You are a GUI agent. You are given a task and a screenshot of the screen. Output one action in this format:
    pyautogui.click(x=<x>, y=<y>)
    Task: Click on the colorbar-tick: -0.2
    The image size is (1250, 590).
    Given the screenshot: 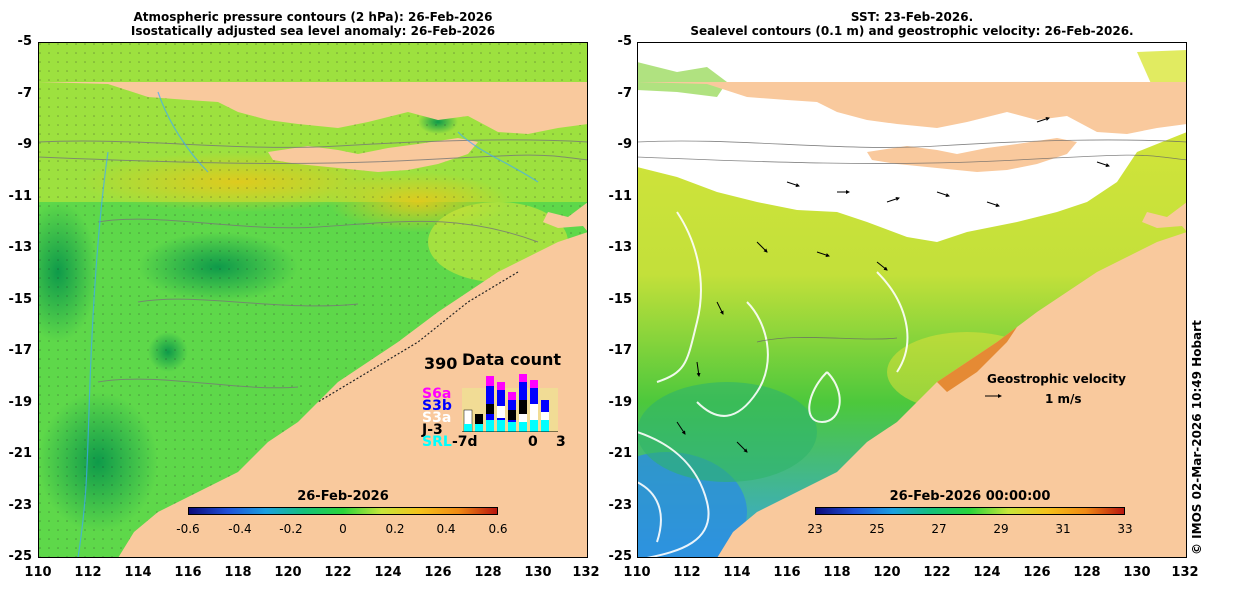 What is the action you would take?
    pyautogui.click(x=291, y=529)
    